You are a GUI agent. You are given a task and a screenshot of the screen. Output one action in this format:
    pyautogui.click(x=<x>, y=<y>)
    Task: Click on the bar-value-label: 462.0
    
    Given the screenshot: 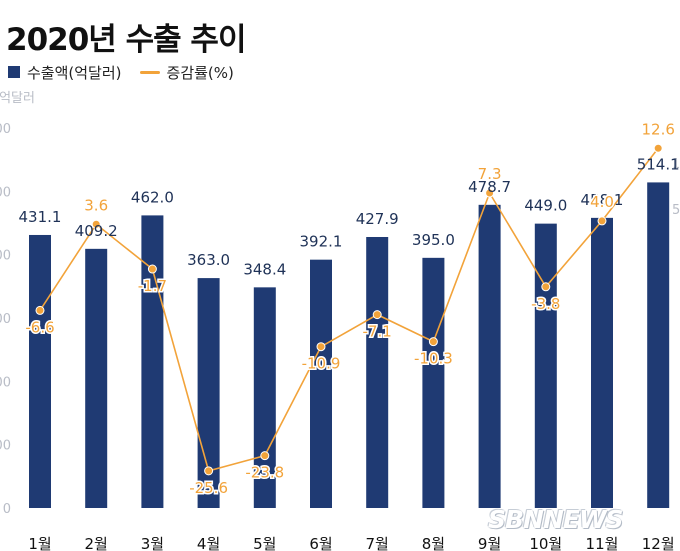 What is the action you would take?
    pyautogui.click(x=152, y=197)
    